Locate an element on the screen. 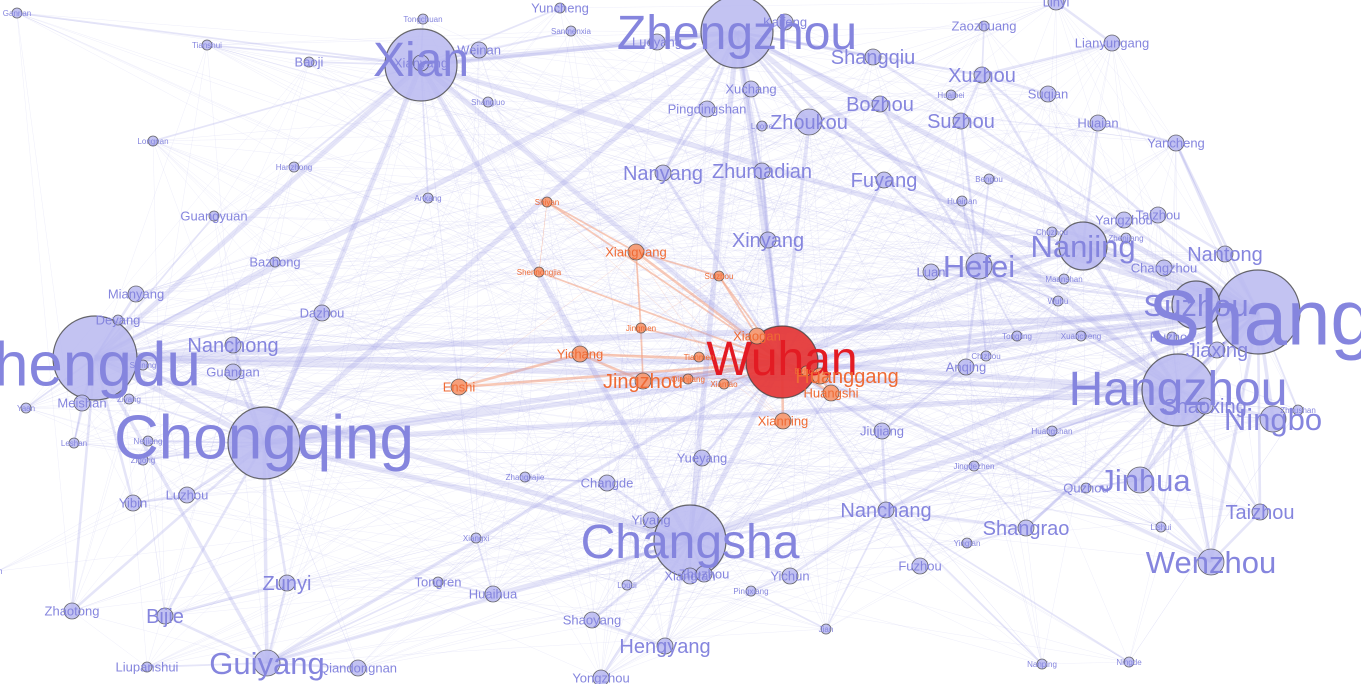 The image size is (1361, 684). node-label-taizhou-js: Taizhou is located at coordinates (1158, 215).